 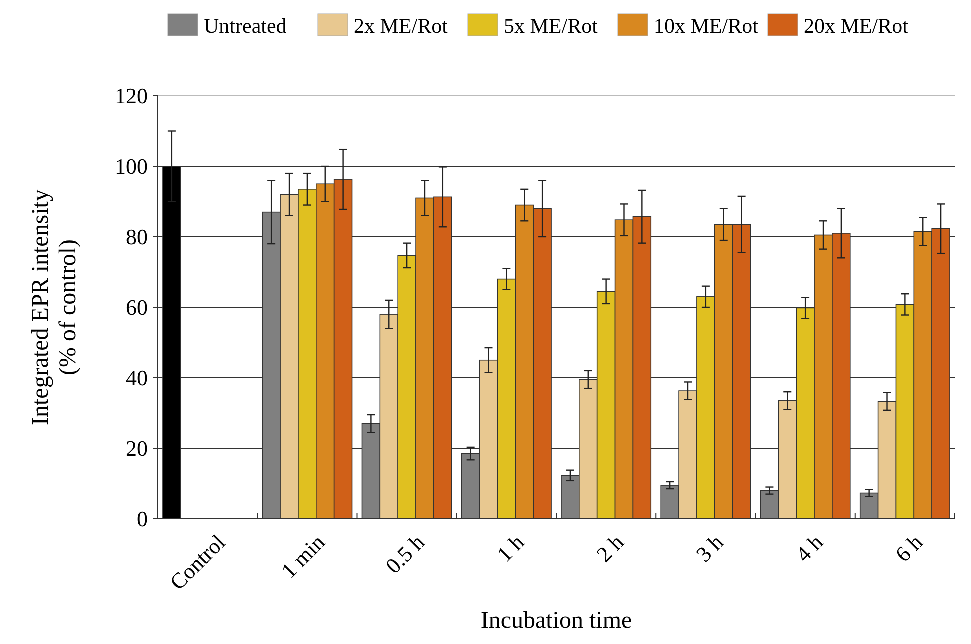 I want to click on y-tick-label: 20, so click(x=137, y=449).